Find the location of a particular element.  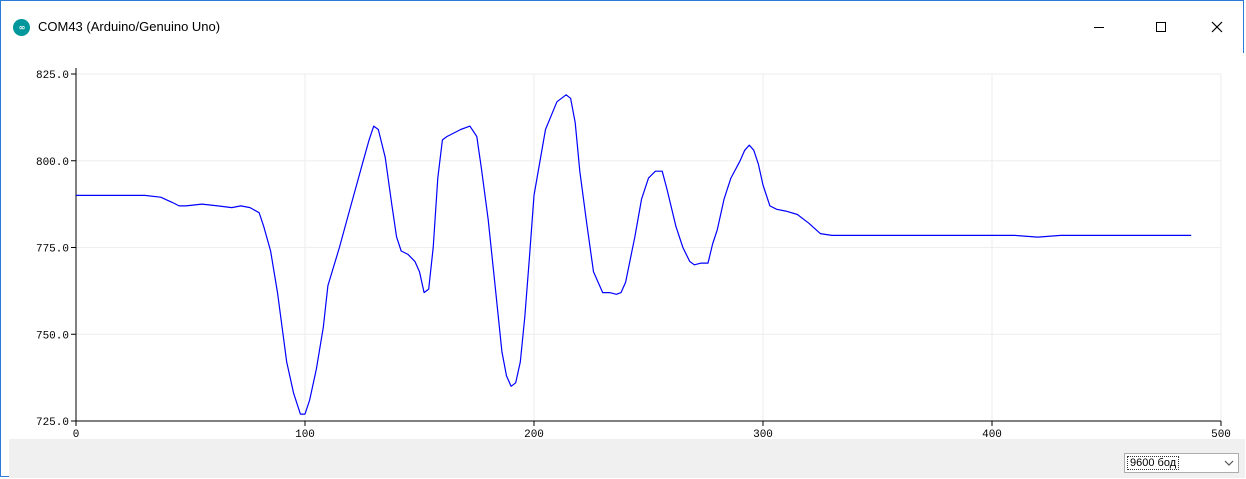

y-tick-label: 775.0 is located at coordinates (52, 250).